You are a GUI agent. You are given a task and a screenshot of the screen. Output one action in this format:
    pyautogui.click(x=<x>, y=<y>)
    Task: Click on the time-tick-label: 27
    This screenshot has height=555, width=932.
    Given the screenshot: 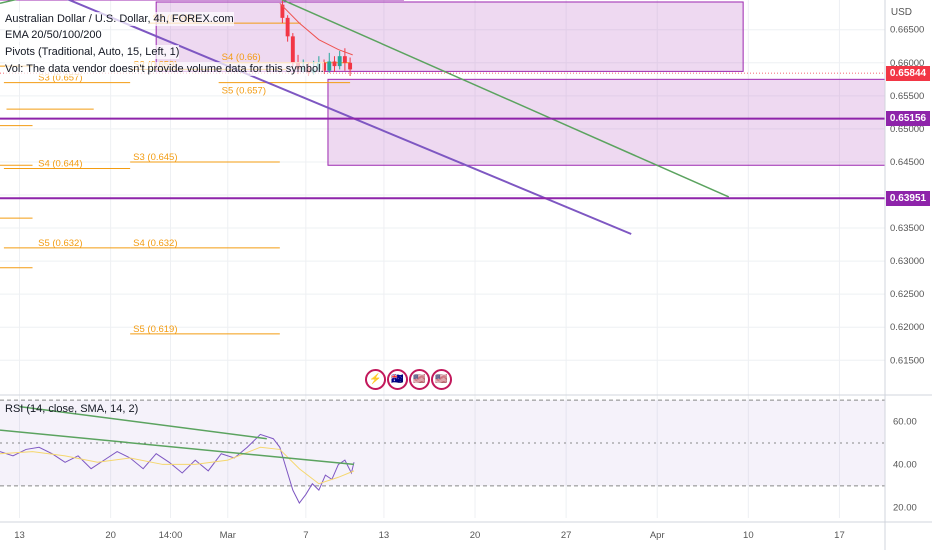 What is the action you would take?
    pyautogui.click(x=566, y=535)
    